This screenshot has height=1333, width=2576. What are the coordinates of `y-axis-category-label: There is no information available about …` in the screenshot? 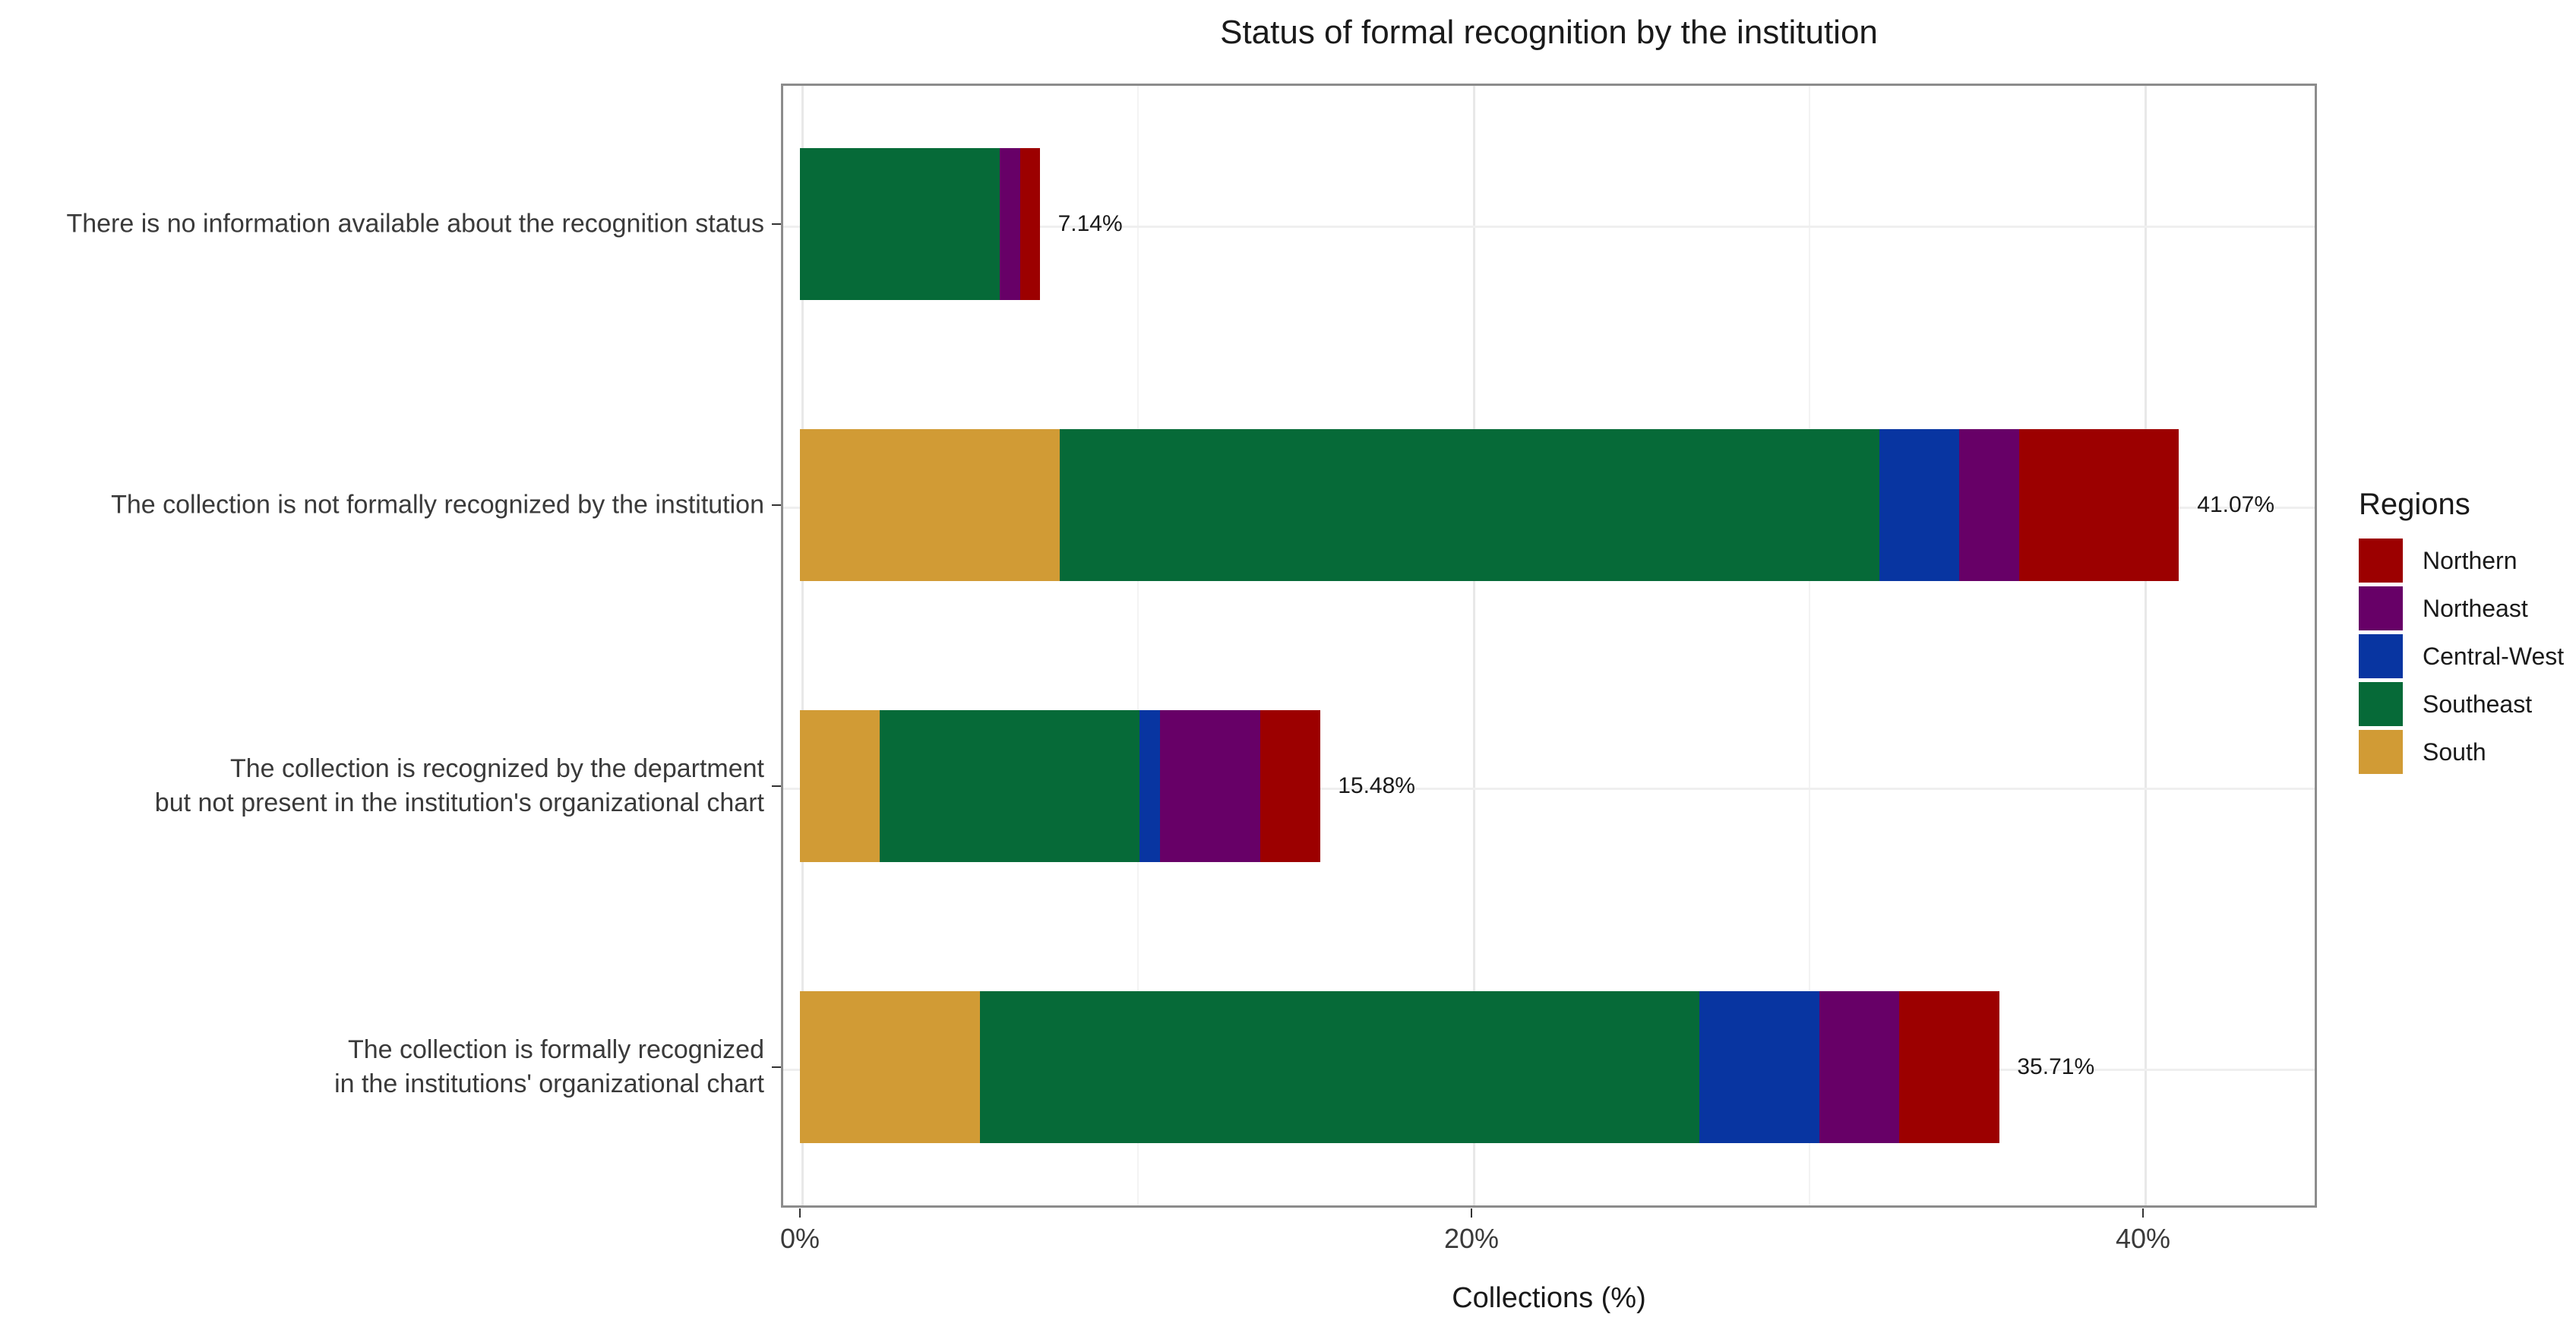 It's located at (382, 224).